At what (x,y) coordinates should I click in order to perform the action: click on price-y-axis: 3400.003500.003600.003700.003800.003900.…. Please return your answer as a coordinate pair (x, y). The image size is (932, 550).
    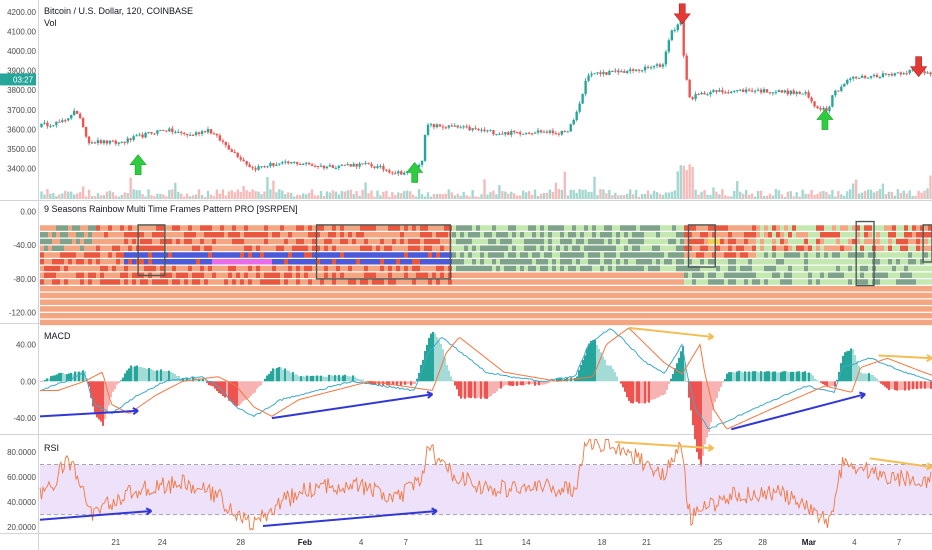
    Looking at the image, I should click on (21, 91).